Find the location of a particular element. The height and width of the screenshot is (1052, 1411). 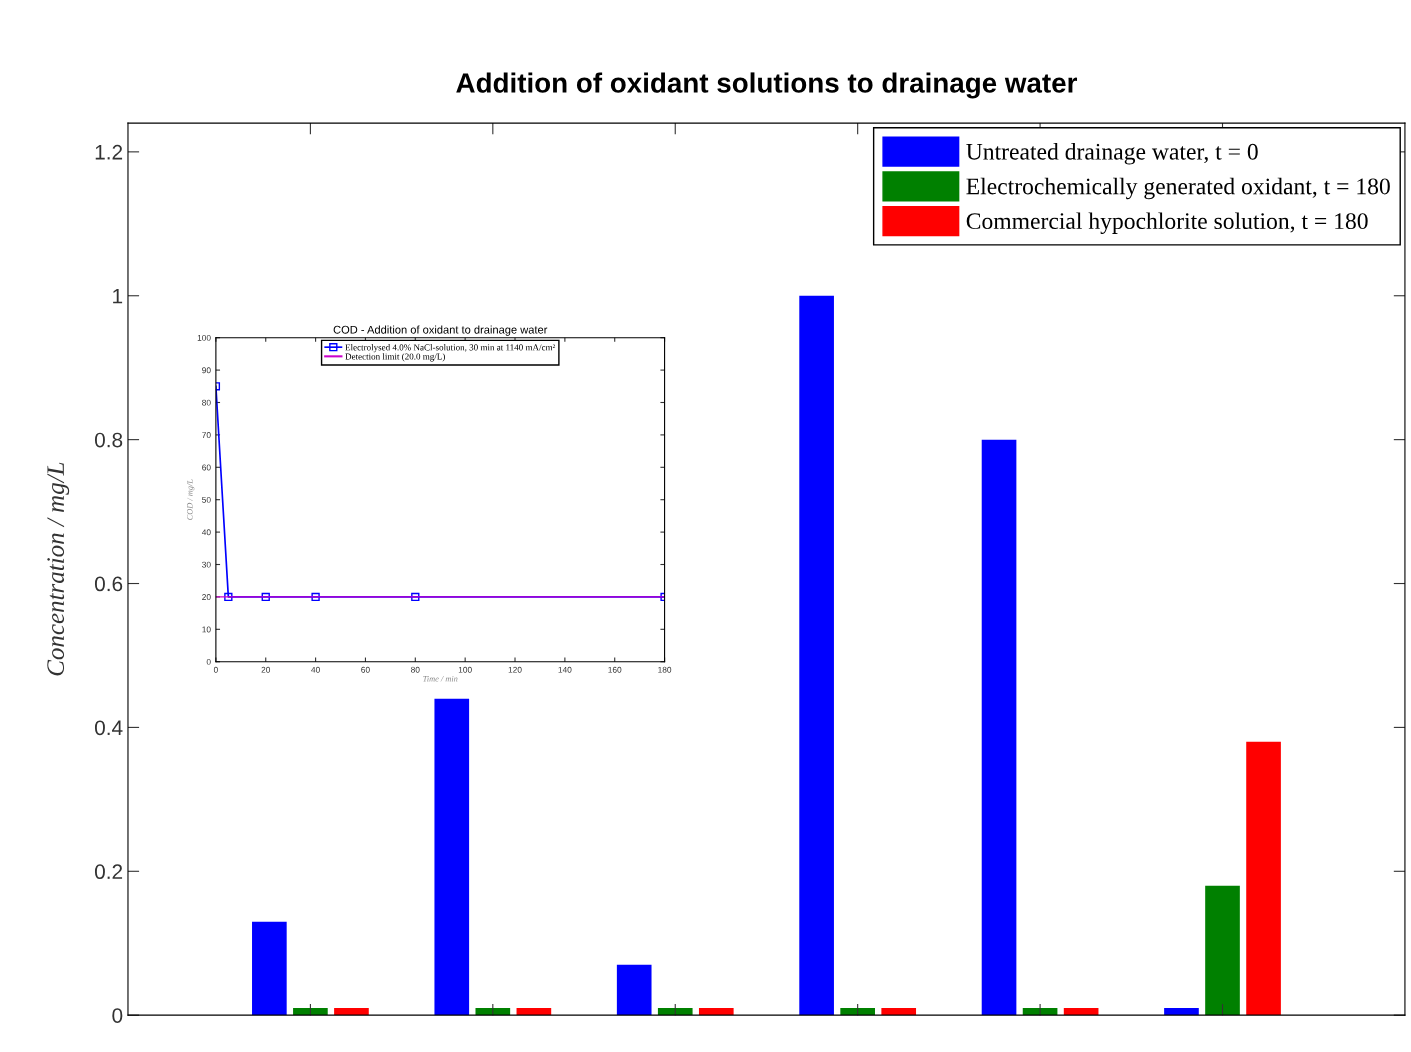

legend-label: Electrolysed 4.0% NaCl-solution, 30 min at 1140 mA/cm² is located at coordinates (450, 348).